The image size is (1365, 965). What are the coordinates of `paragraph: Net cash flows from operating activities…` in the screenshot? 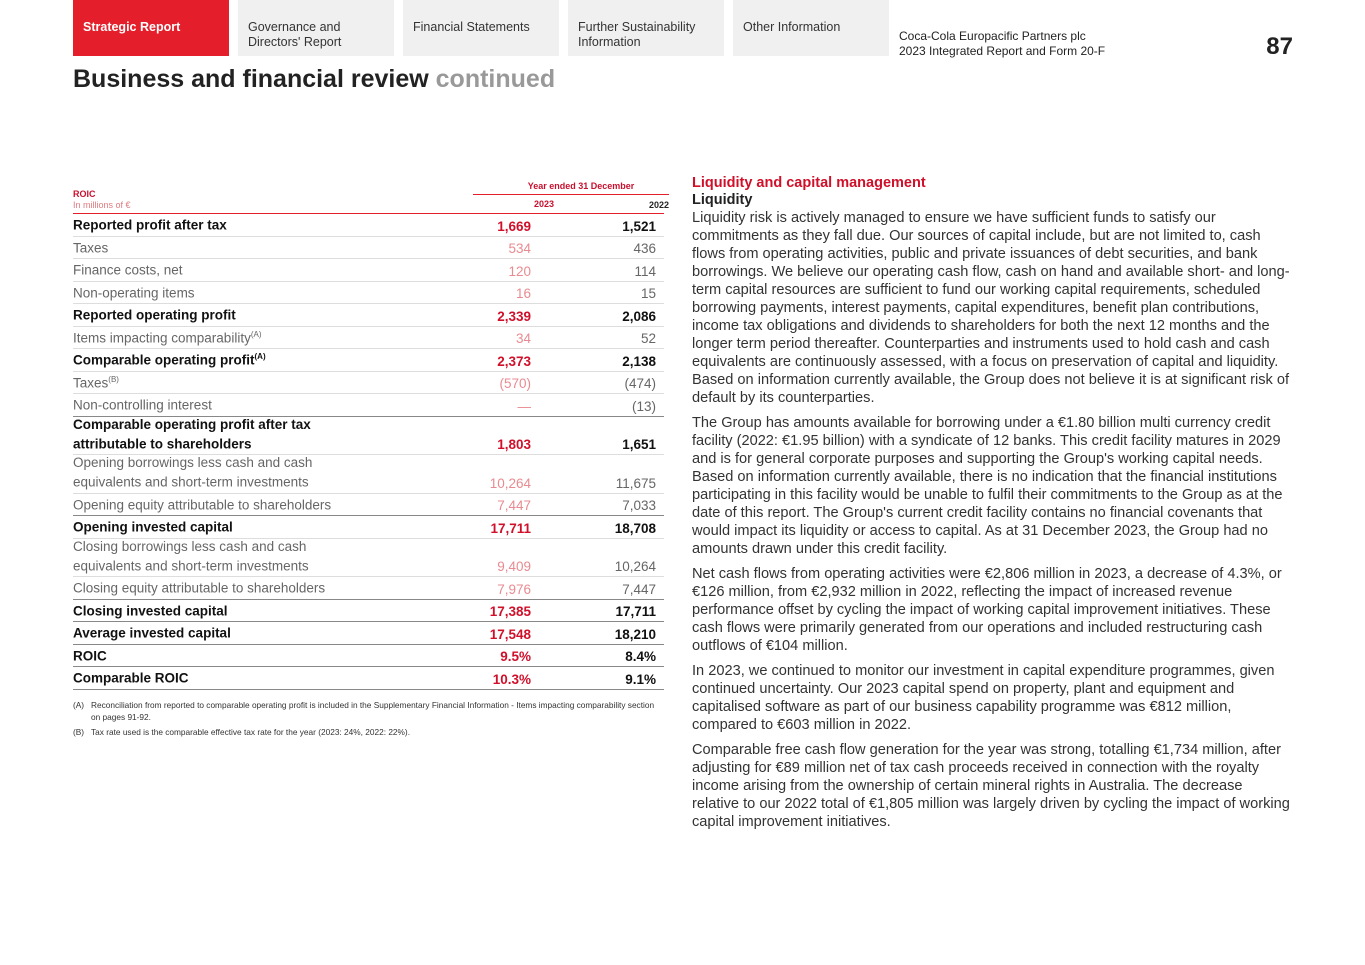 It's located at (987, 610).